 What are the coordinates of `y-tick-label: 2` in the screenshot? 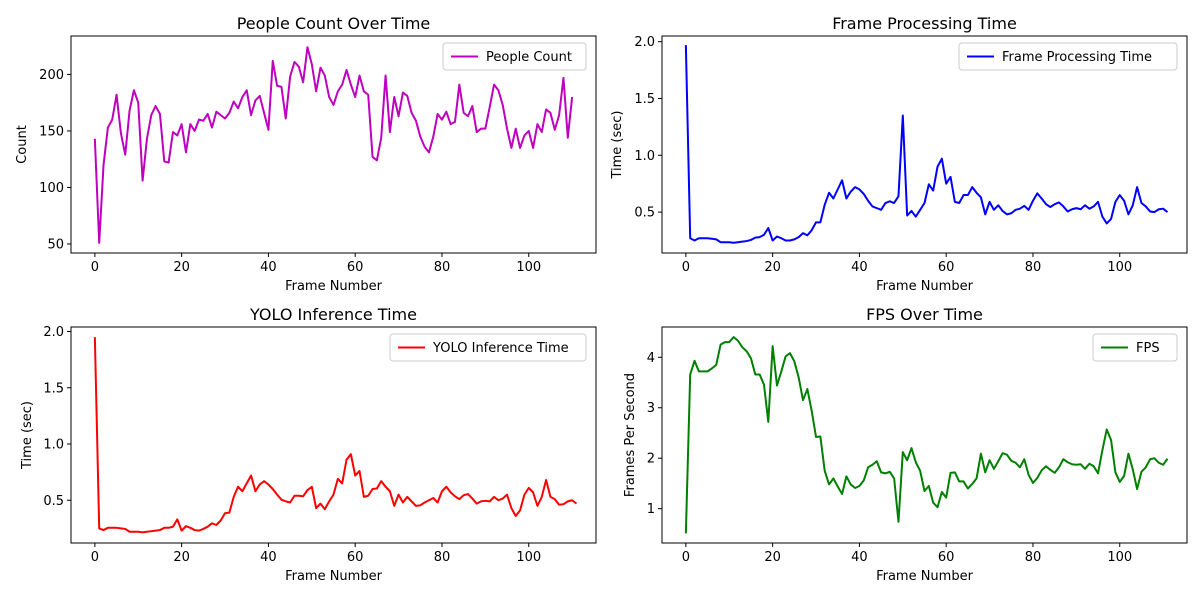 It's located at (651, 459).